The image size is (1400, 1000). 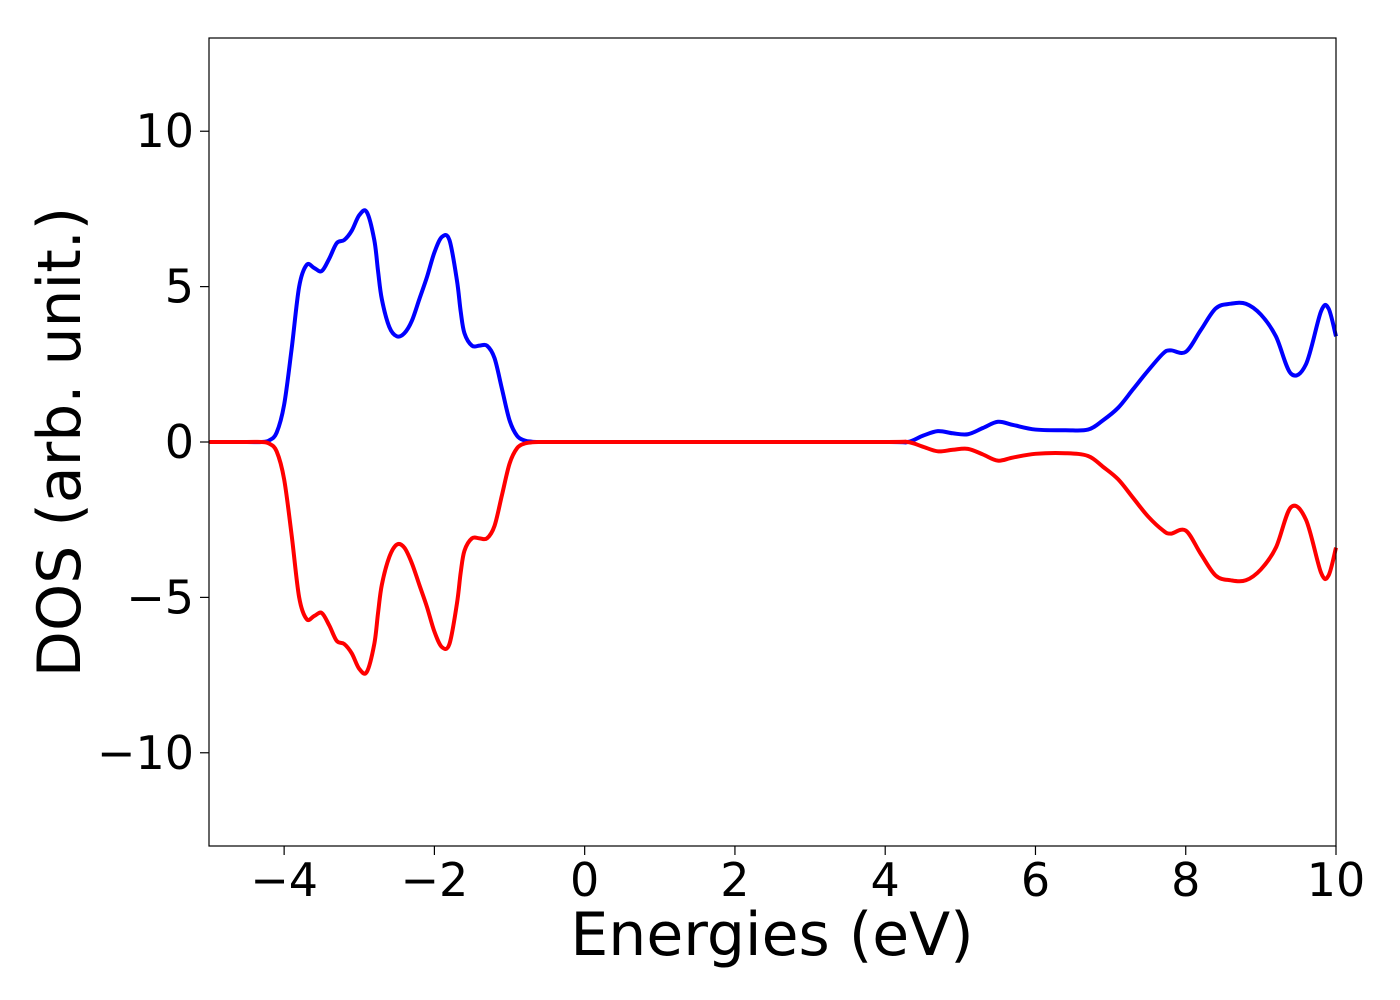 I want to click on y-axis-label: DOS (arb. unit.), so click(x=60, y=442).